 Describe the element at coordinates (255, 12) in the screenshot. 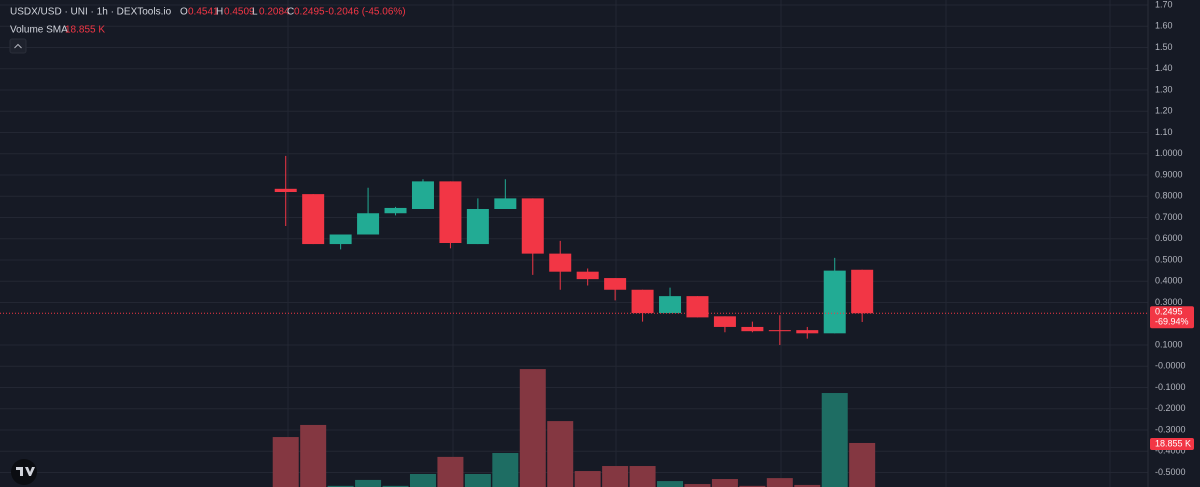

I see `ohlc-key: L` at that location.